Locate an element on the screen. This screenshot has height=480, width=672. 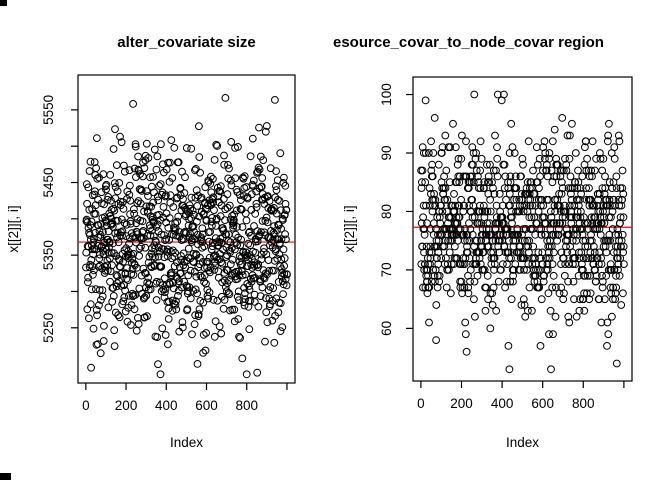
x-tick-label: 600 is located at coordinates (542, 403).